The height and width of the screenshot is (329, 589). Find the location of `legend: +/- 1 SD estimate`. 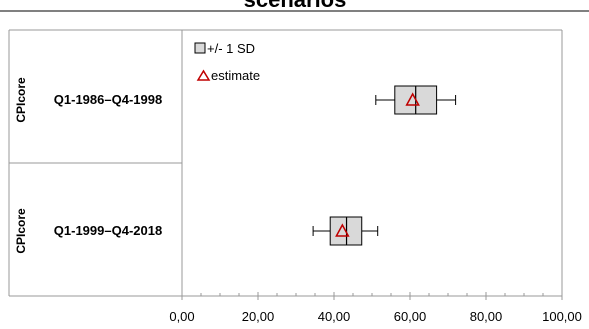

legend: +/- 1 SD estimate is located at coordinates (227, 62).